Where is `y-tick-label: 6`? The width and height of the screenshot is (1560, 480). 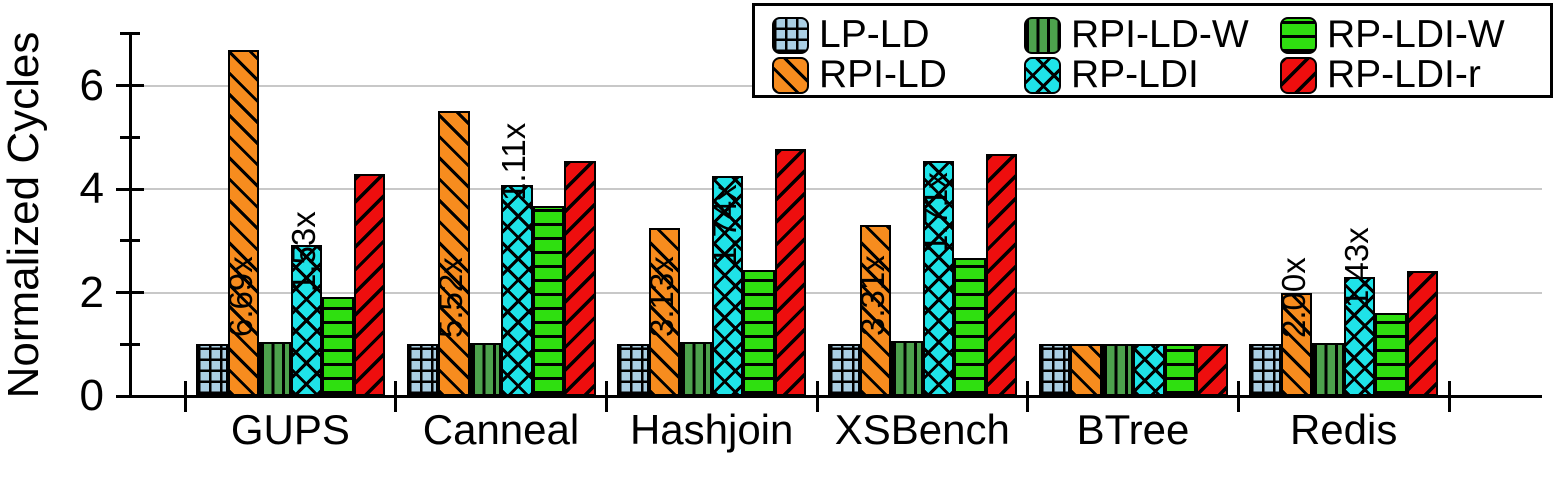
y-tick-label: 6 is located at coordinates (91, 85).